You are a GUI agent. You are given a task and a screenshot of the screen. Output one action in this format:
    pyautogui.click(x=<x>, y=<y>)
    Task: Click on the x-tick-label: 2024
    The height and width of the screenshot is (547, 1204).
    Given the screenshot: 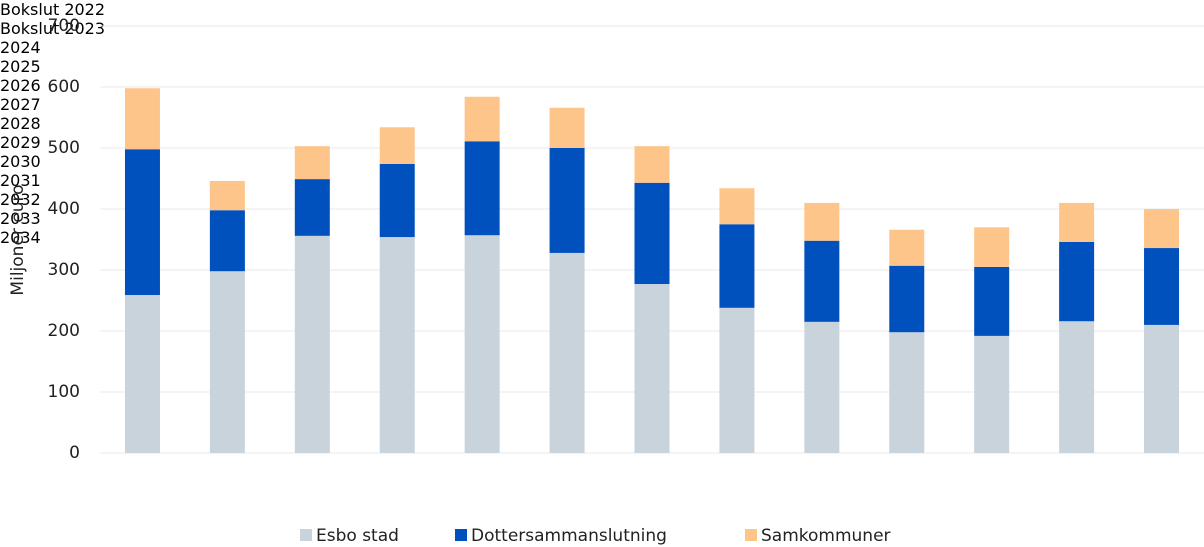 What is the action you would take?
    pyautogui.click(x=20, y=47)
    